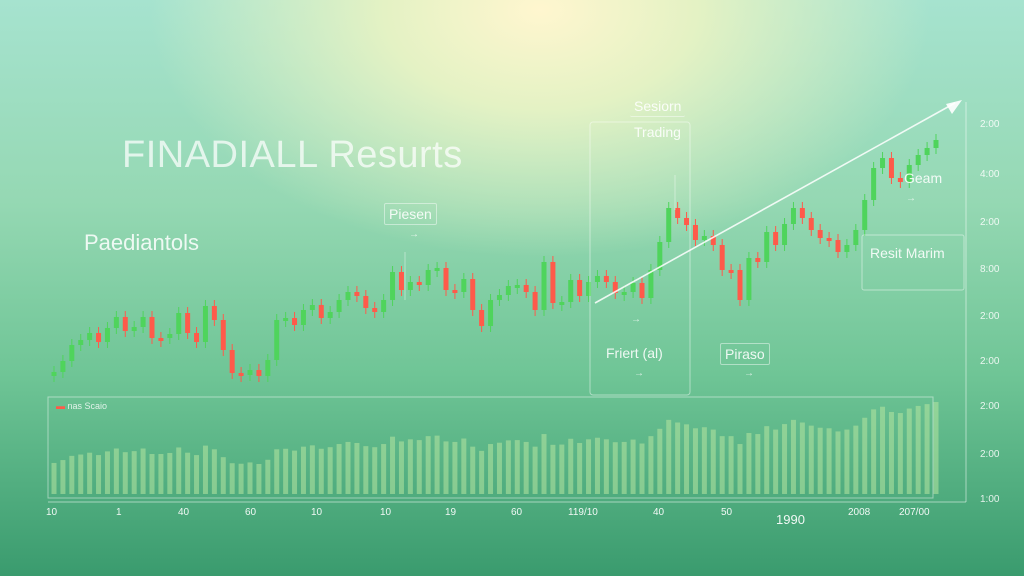 The width and height of the screenshot is (1024, 576). Describe the element at coordinates (990, 499) in the screenshot. I see `y-tick: 1:00` at that location.